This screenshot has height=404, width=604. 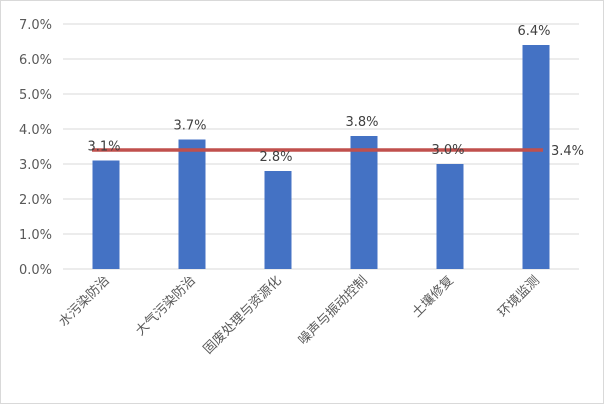 I want to click on average-label: 3.4%, so click(x=567, y=151).